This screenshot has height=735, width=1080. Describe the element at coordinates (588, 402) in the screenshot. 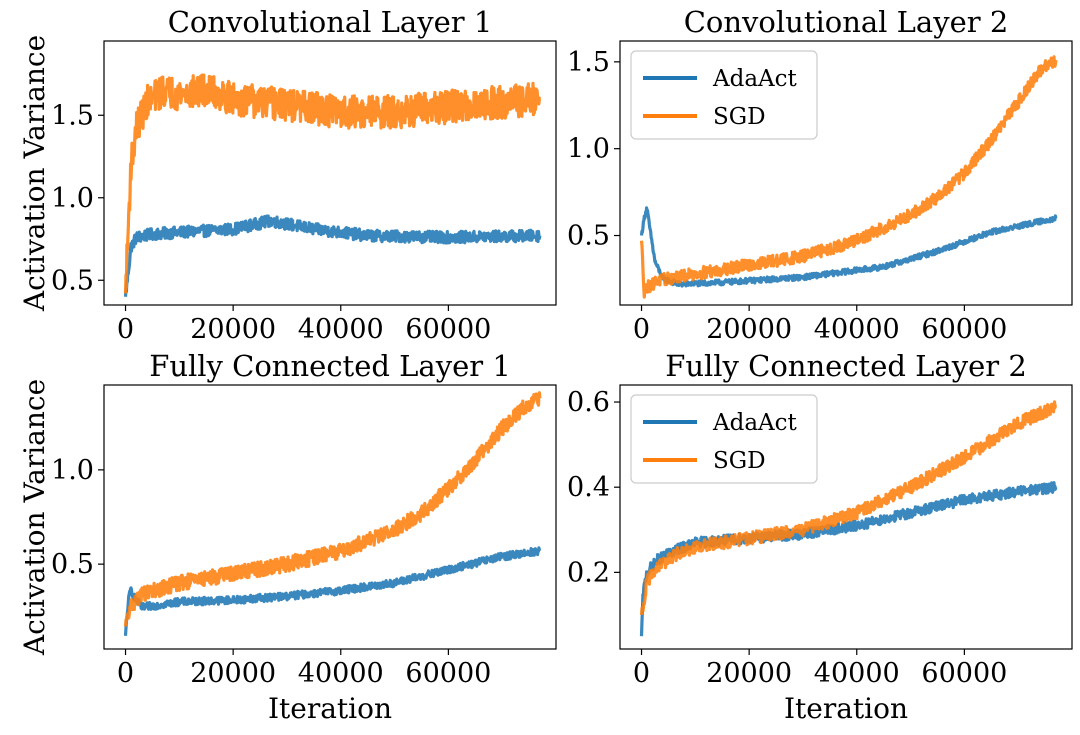

I see `y-tick-label: 0.6` at that location.